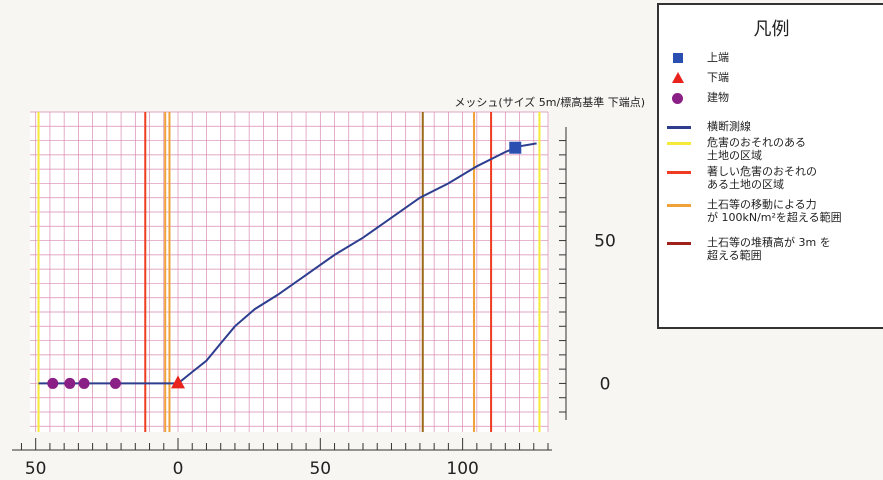 This screenshot has height=480, width=883. Describe the element at coordinates (774, 211) in the screenshot. I see `legend-label: 土石等の移動による力 が 100kN/m²を超える範囲` at that location.